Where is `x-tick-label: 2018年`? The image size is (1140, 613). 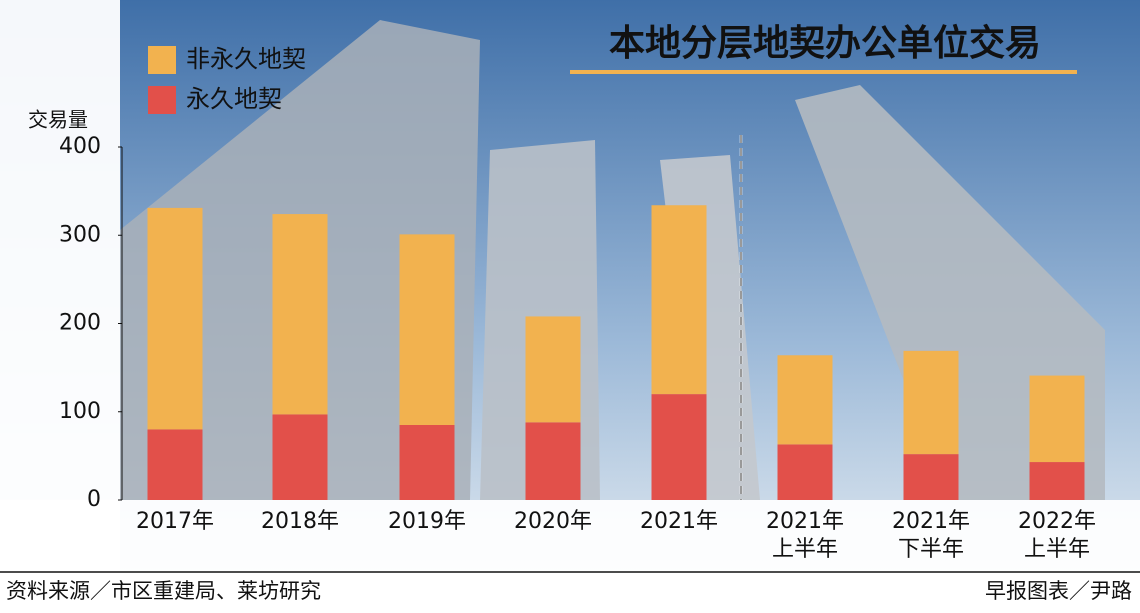
x-tick-label: 2018年 is located at coordinates (300, 521).